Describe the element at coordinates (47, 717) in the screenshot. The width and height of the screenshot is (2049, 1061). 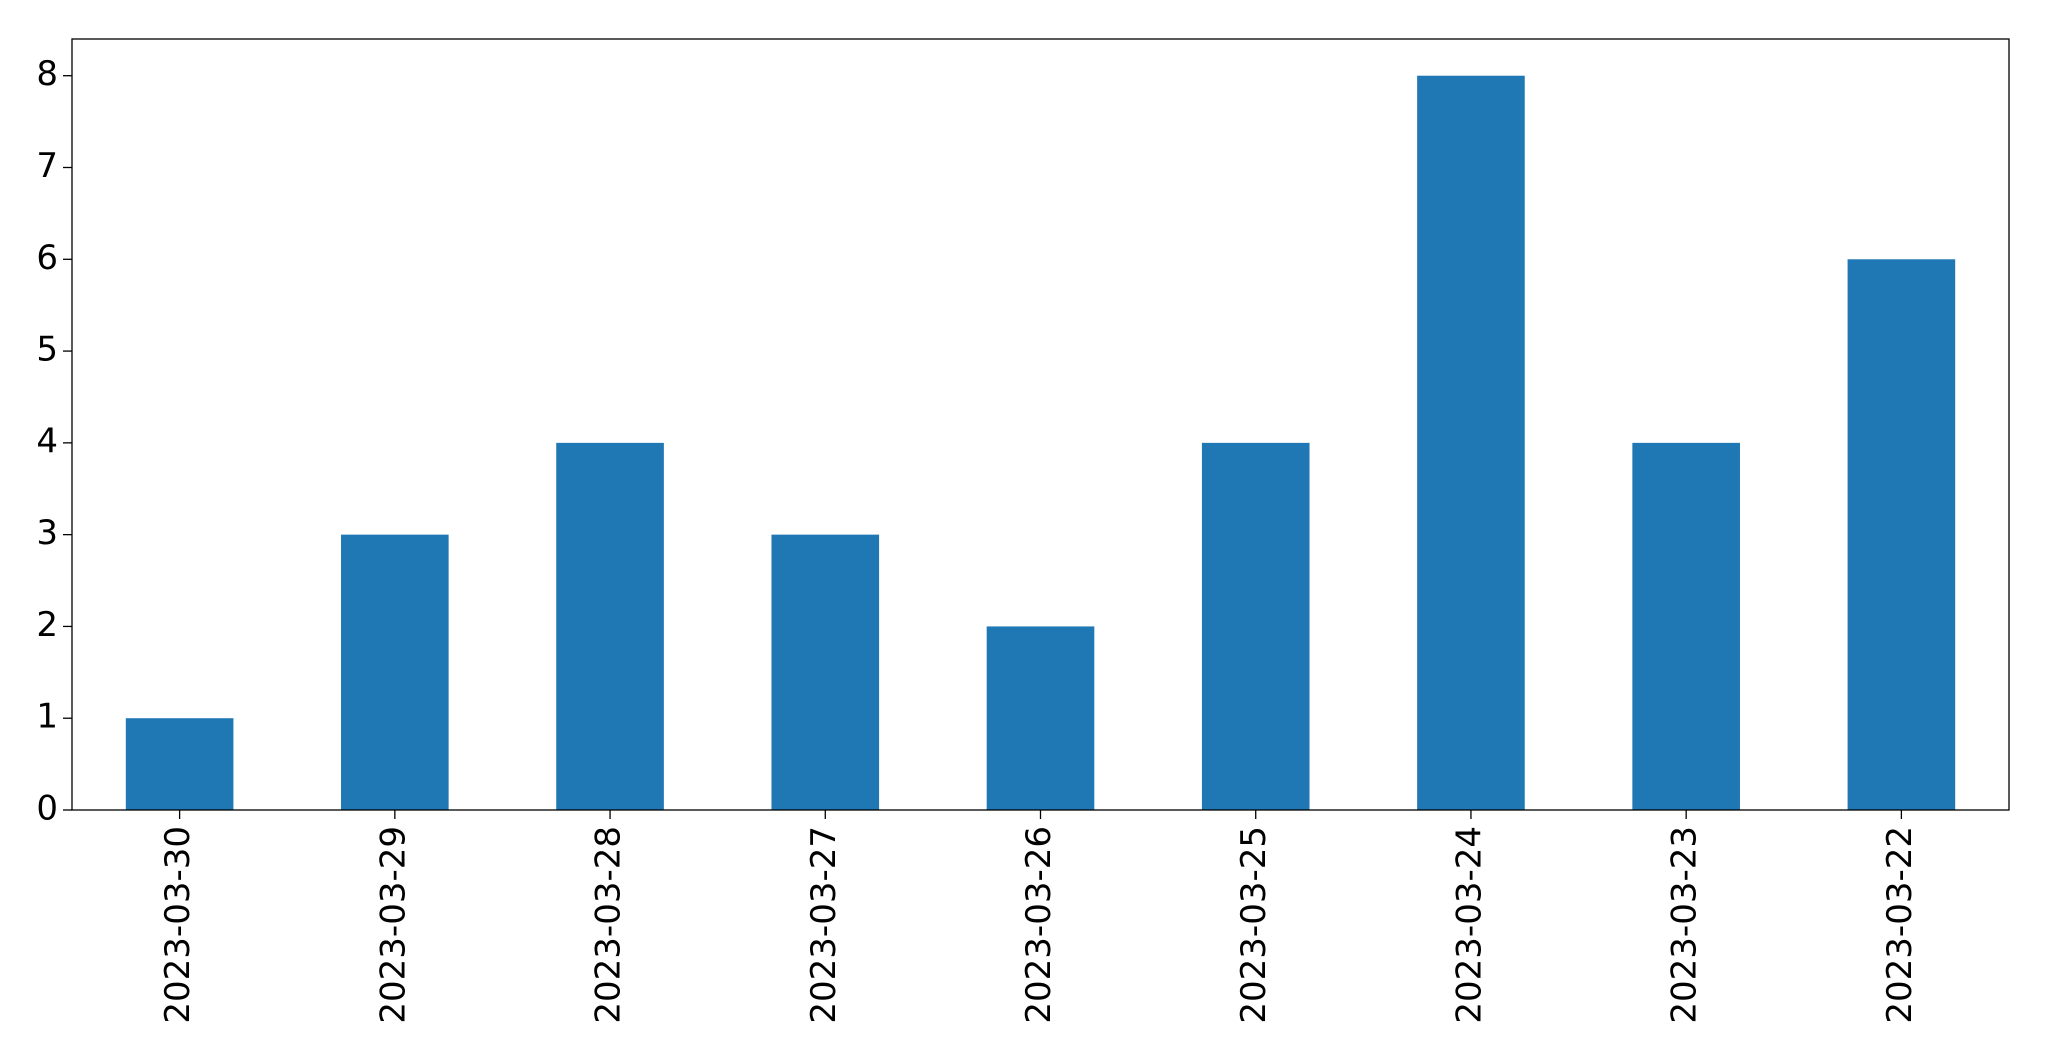
I see `y-tick-label: 1` at that location.